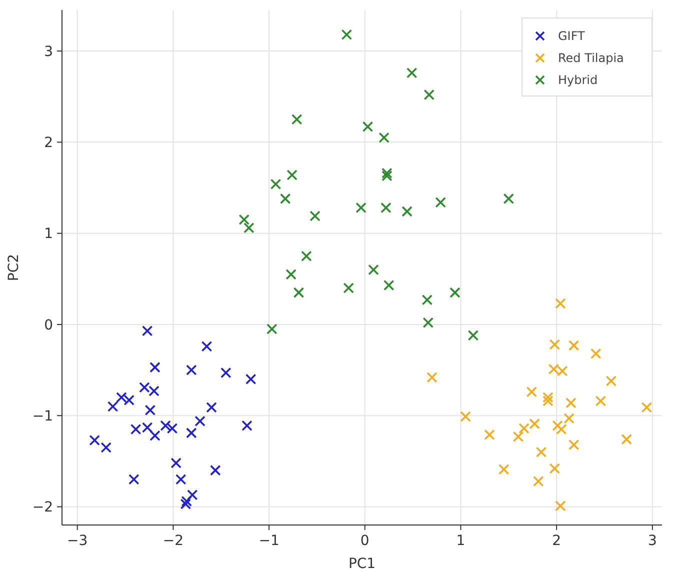  Describe the element at coordinates (14, 268) in the screenshot. I see `y-axis-title: PC2` at that location.